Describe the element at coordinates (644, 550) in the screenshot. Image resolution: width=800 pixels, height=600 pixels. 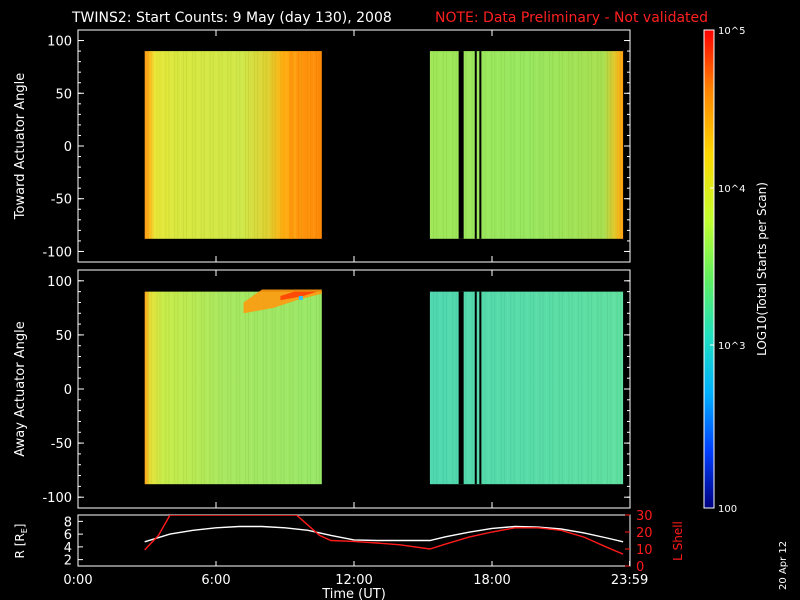
I see `y-tick-label-right: 10` at that location.